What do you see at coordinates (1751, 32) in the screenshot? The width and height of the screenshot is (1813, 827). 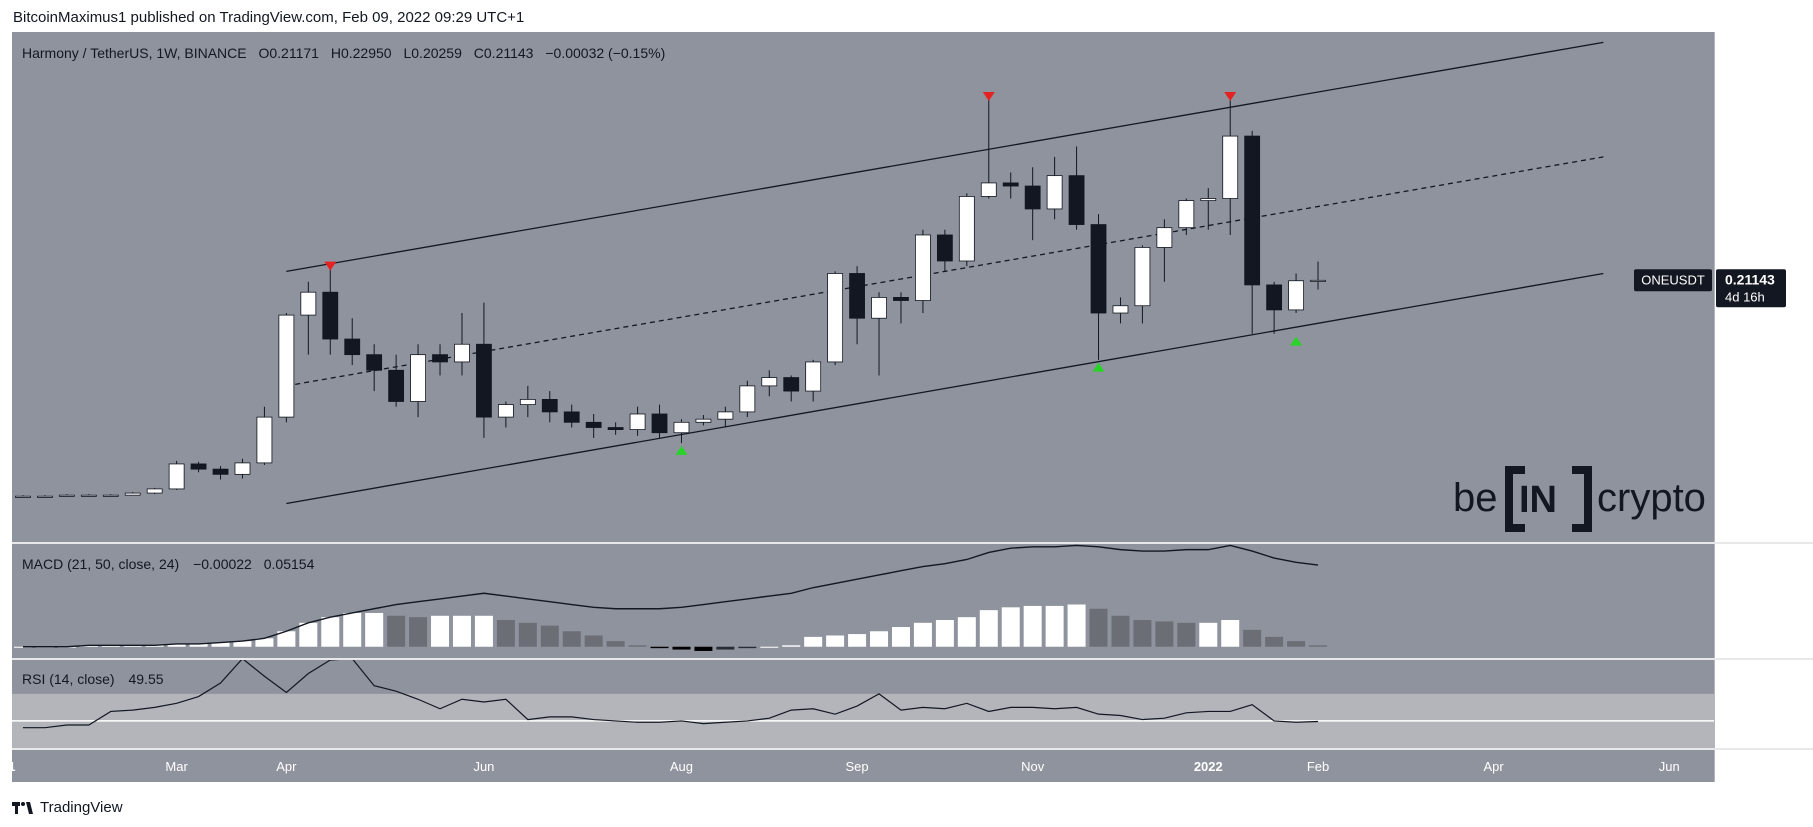 I see `price-tick-label: 0.45000` at bounding box center [1751, 32].